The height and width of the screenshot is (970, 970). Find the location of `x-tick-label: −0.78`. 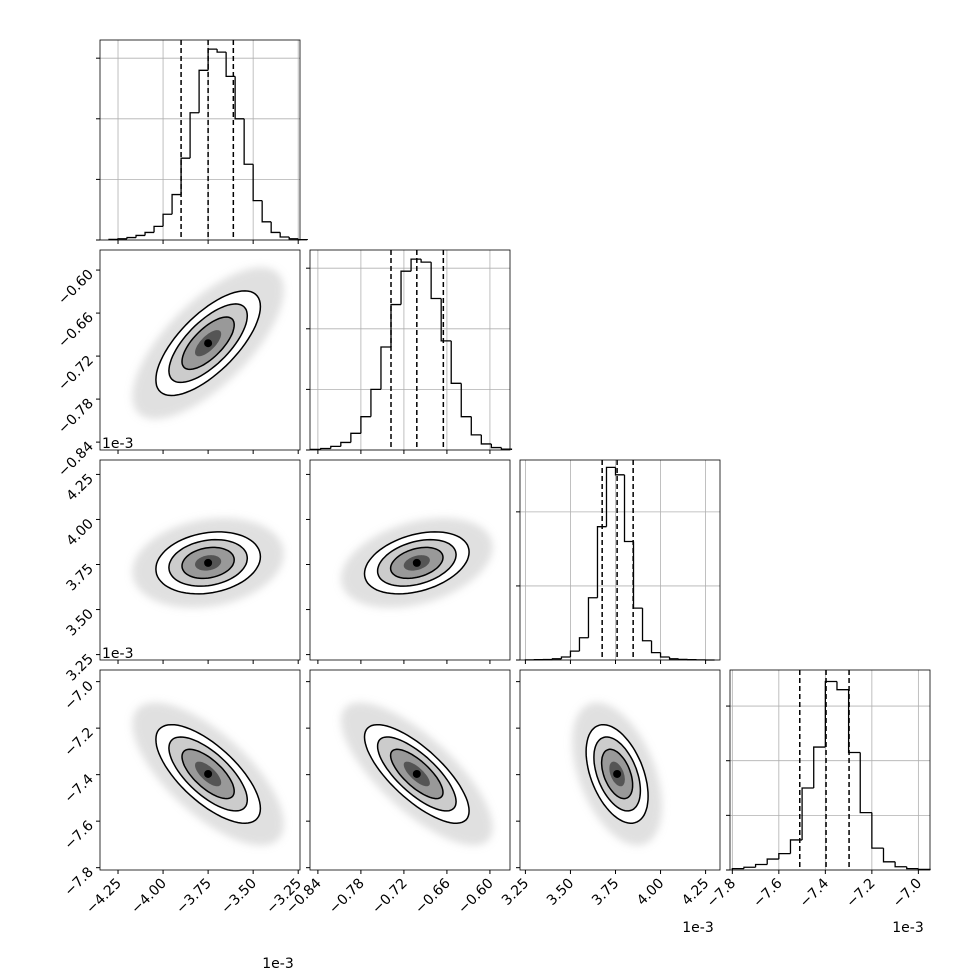

x-tick-label: −0.78 is located at coordinates (347, 897).